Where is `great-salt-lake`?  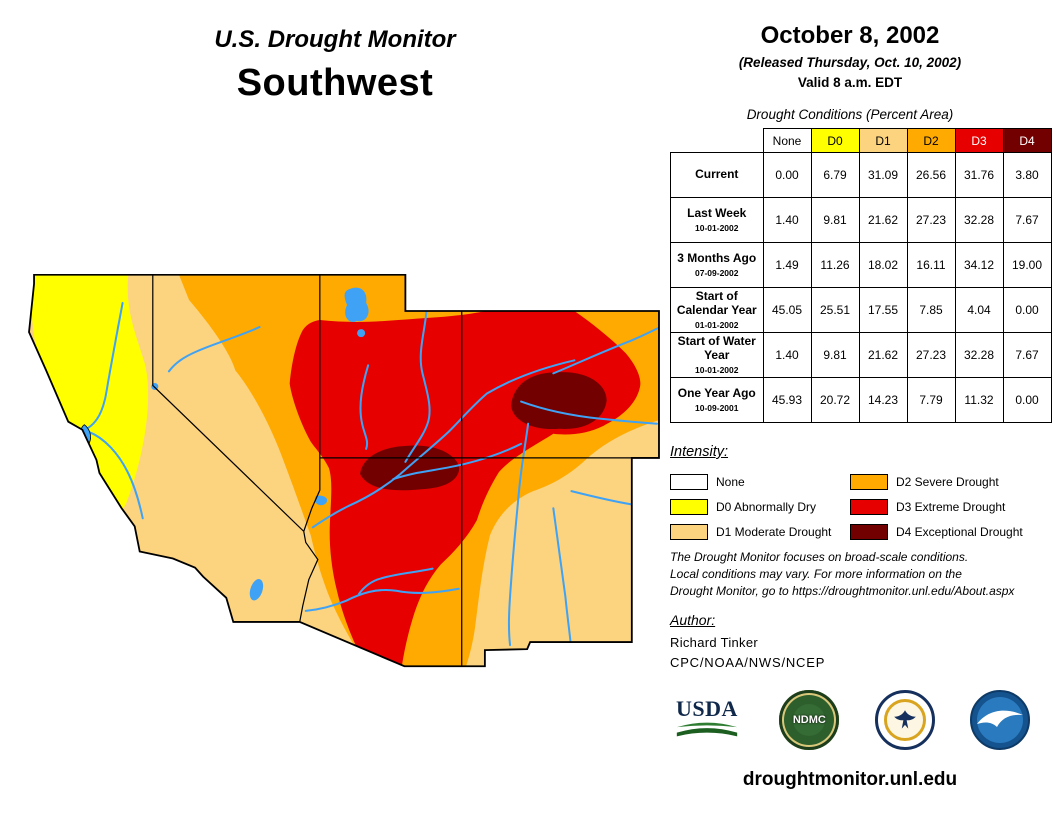 great-salt-lake is located at coordinates (356, 304).